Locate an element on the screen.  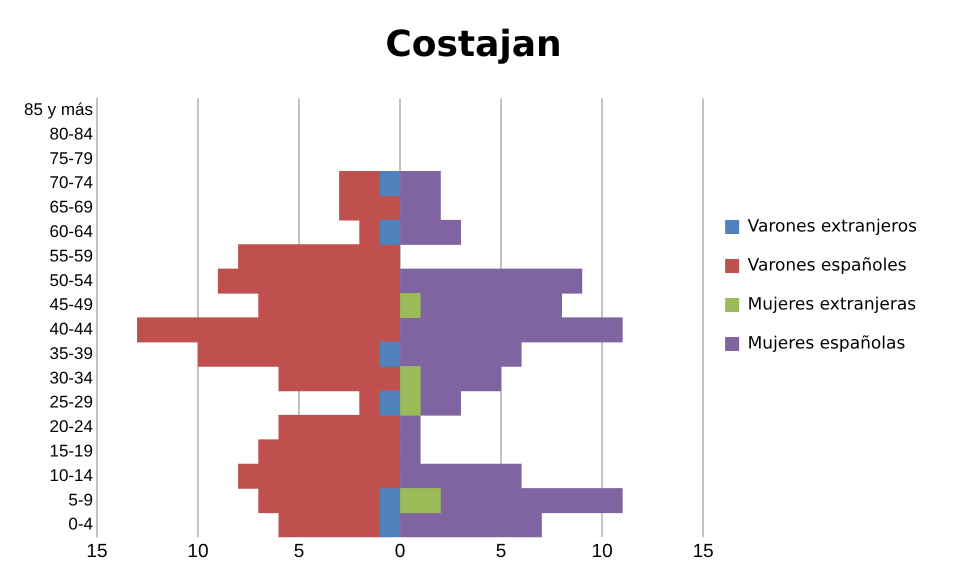
y-tick-label: 20-24 is located at coordinates (71, 426).